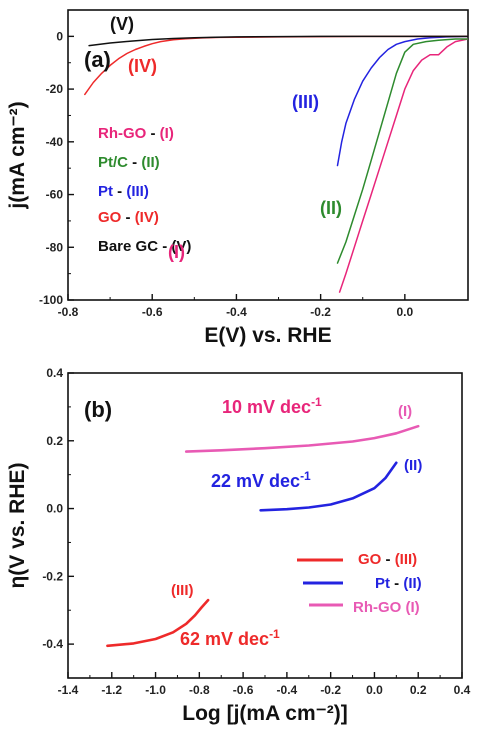  I want to click on x-axis-label: E(V) vs. RHE, so click(267, 335).